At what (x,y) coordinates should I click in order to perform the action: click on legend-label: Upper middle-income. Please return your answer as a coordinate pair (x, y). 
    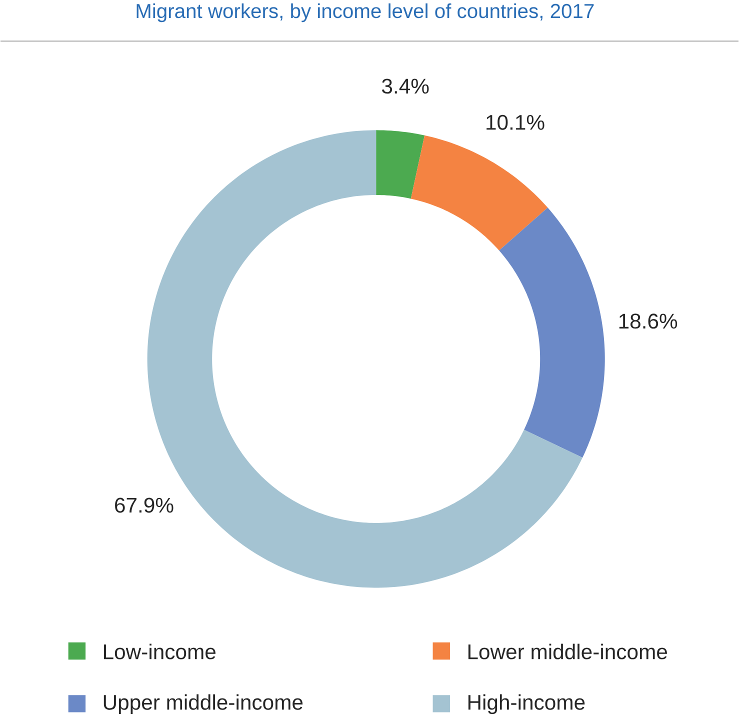
    Looking at the image, I should click on (203, 704).